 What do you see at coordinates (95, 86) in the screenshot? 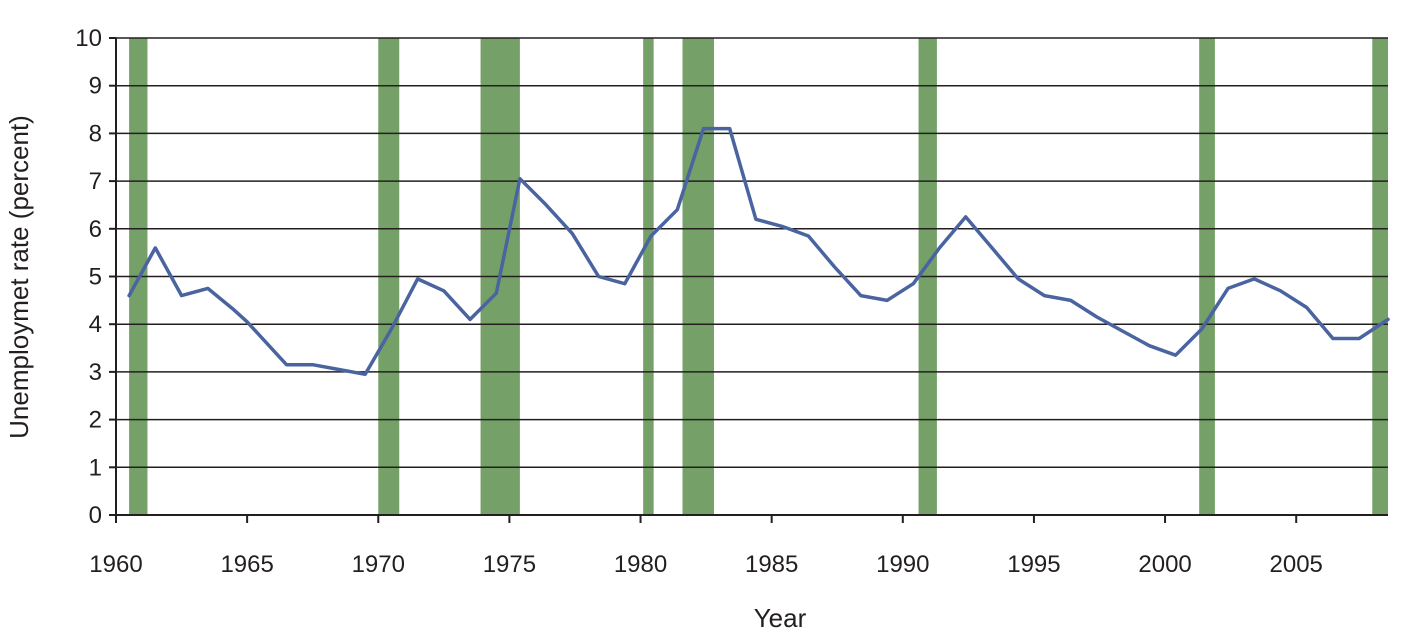
I see `y-tick-label-9: 9` at bounding box center [95, 86].